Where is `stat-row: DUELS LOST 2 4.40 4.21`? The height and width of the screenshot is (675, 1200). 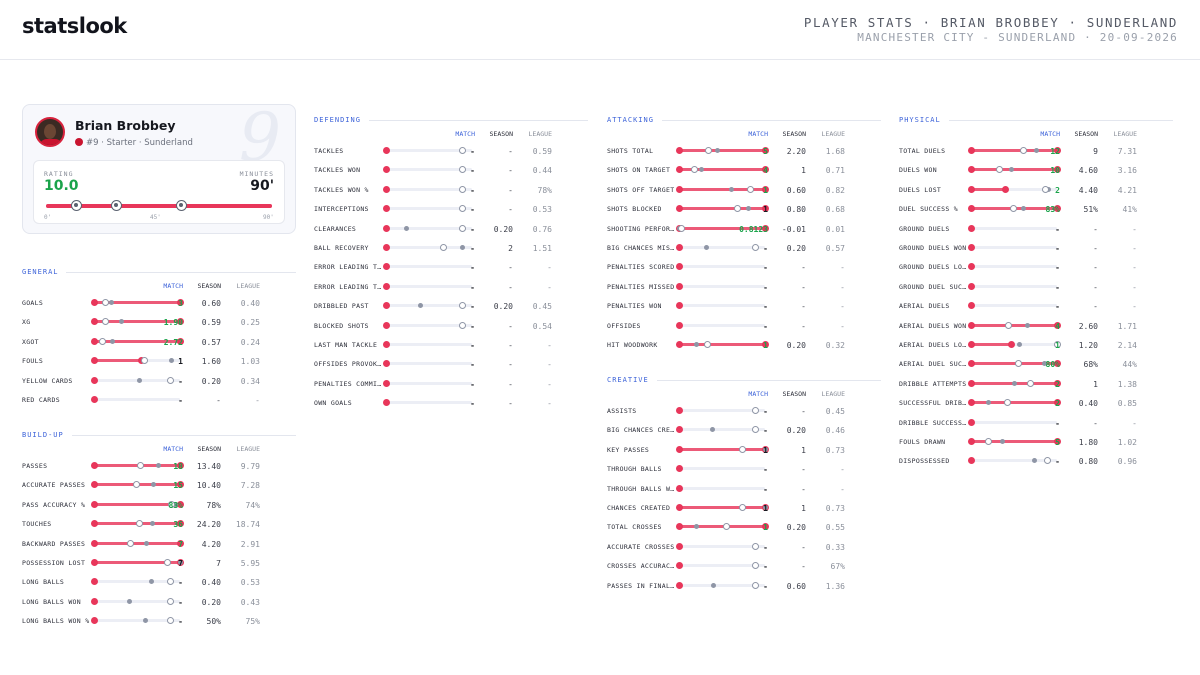 stat-row: DUELS LOST 2 4.40 4.21 is located at coordinates (1036, 190).